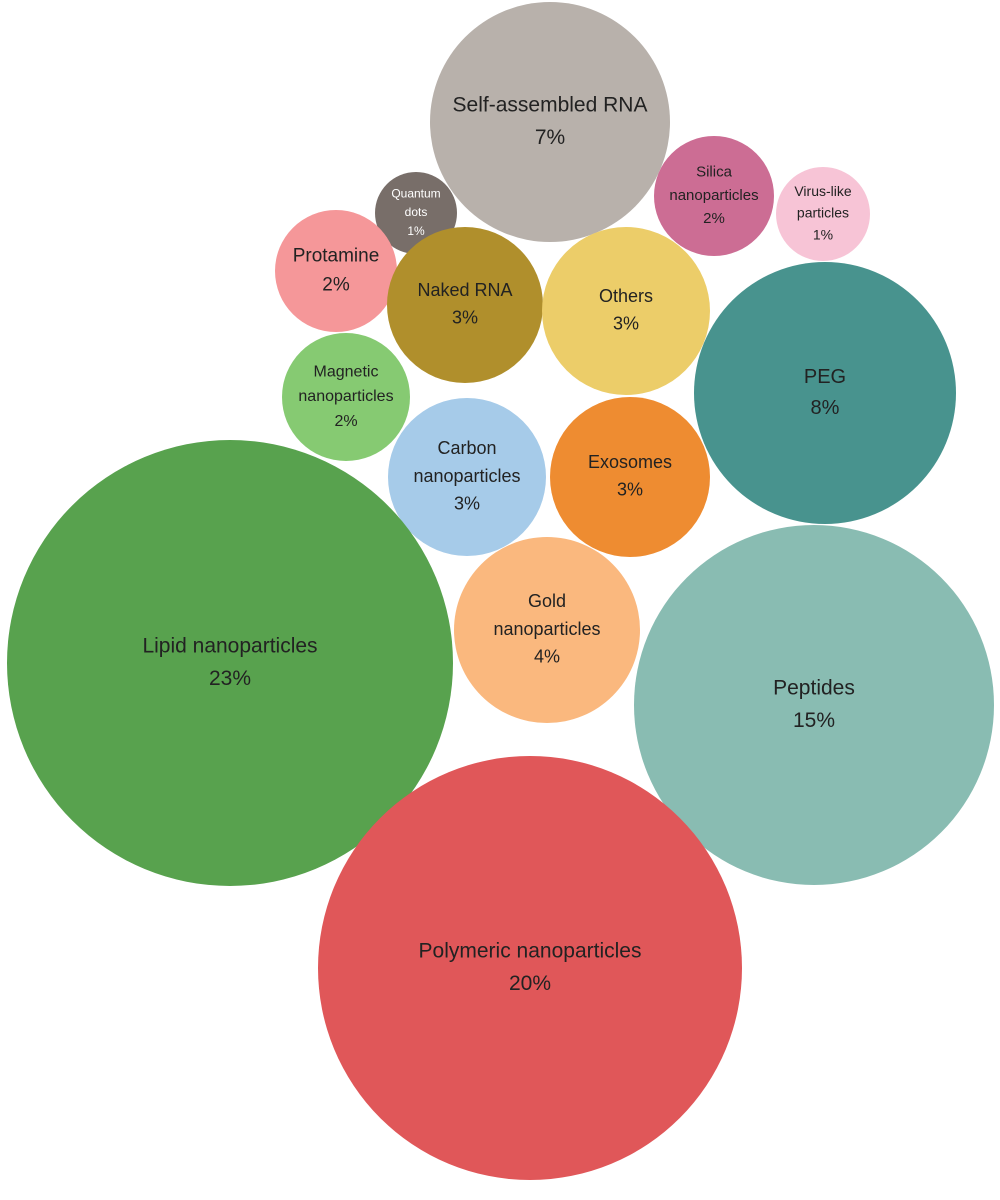 This screenshot has height=1200, width=1000. What do you see at coordinates (346, 371) in the screenshot?
I see `bubble-label-magnetic-nanoparticles-line-1: Magnetic` at bounding box center [346, 371].